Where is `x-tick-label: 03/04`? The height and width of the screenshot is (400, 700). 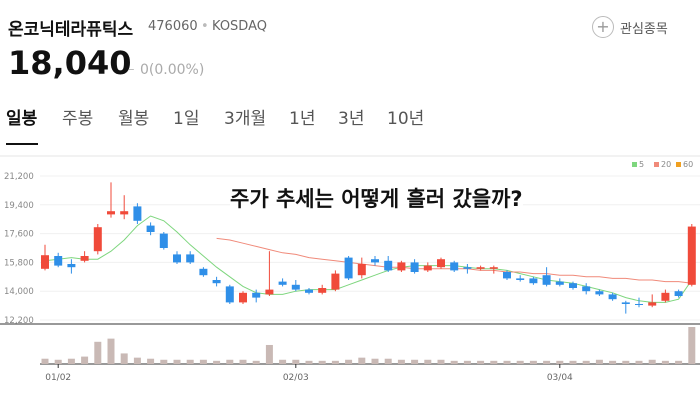 x-tick-label: 03/04 is located at coordinates (560, 378).